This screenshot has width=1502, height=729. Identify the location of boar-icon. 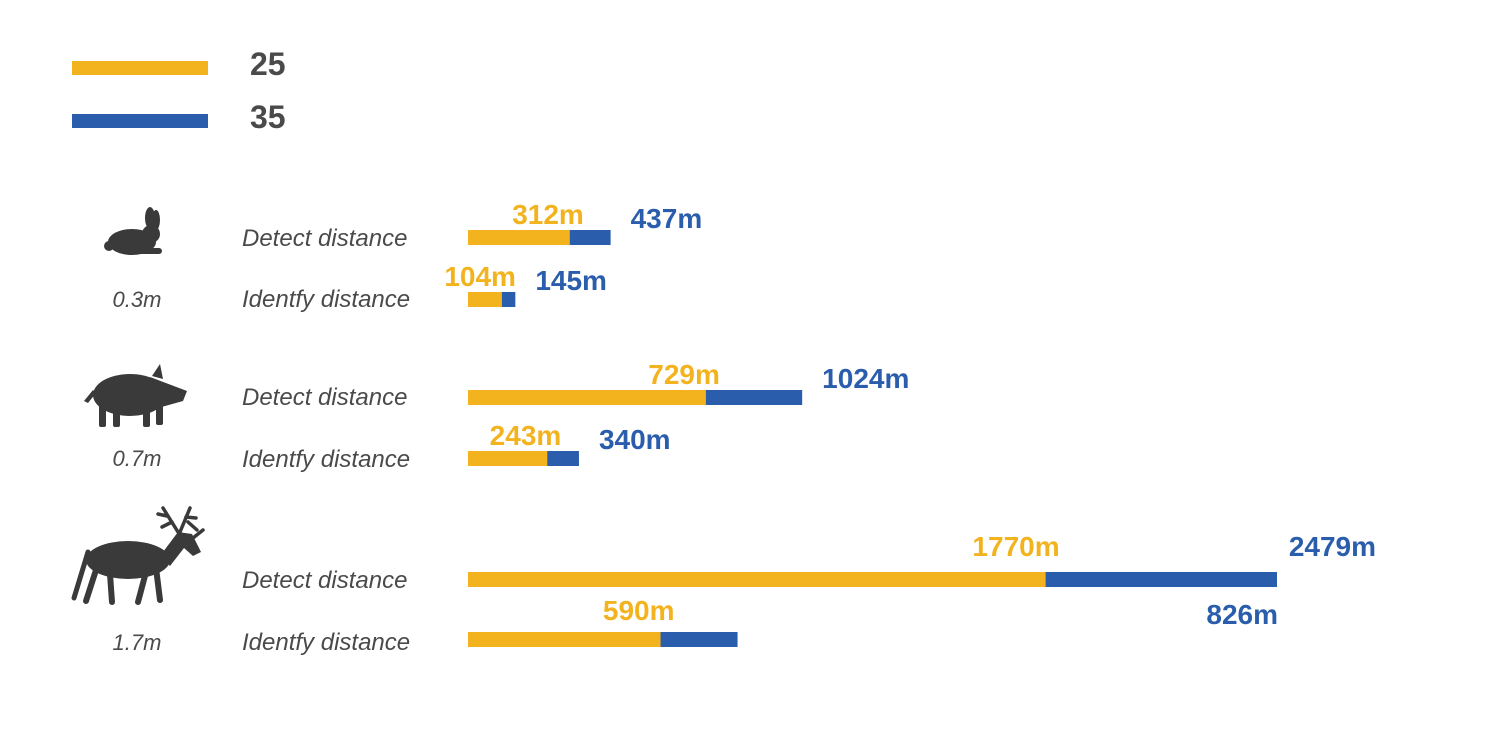
(135, 395).